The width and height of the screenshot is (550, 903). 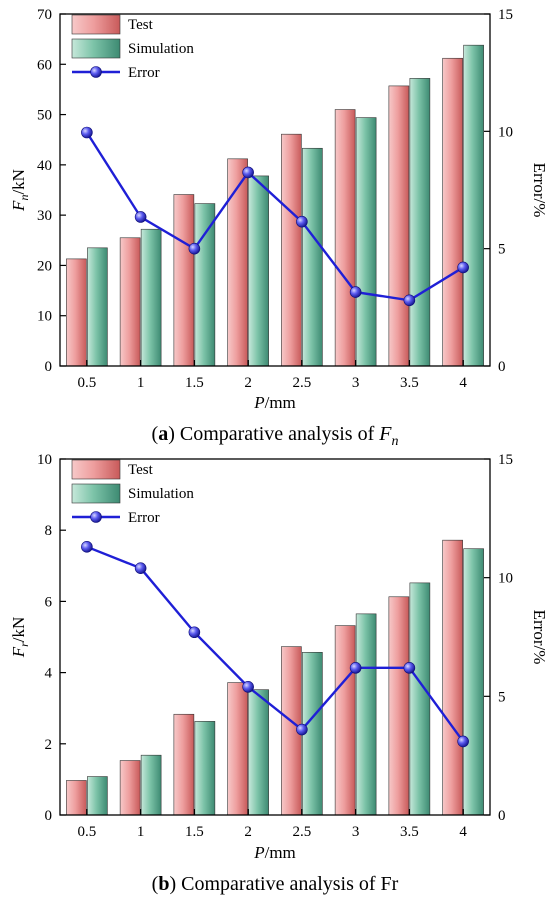 I want to click on caption-subscript: n, so click(x=394, y=441).